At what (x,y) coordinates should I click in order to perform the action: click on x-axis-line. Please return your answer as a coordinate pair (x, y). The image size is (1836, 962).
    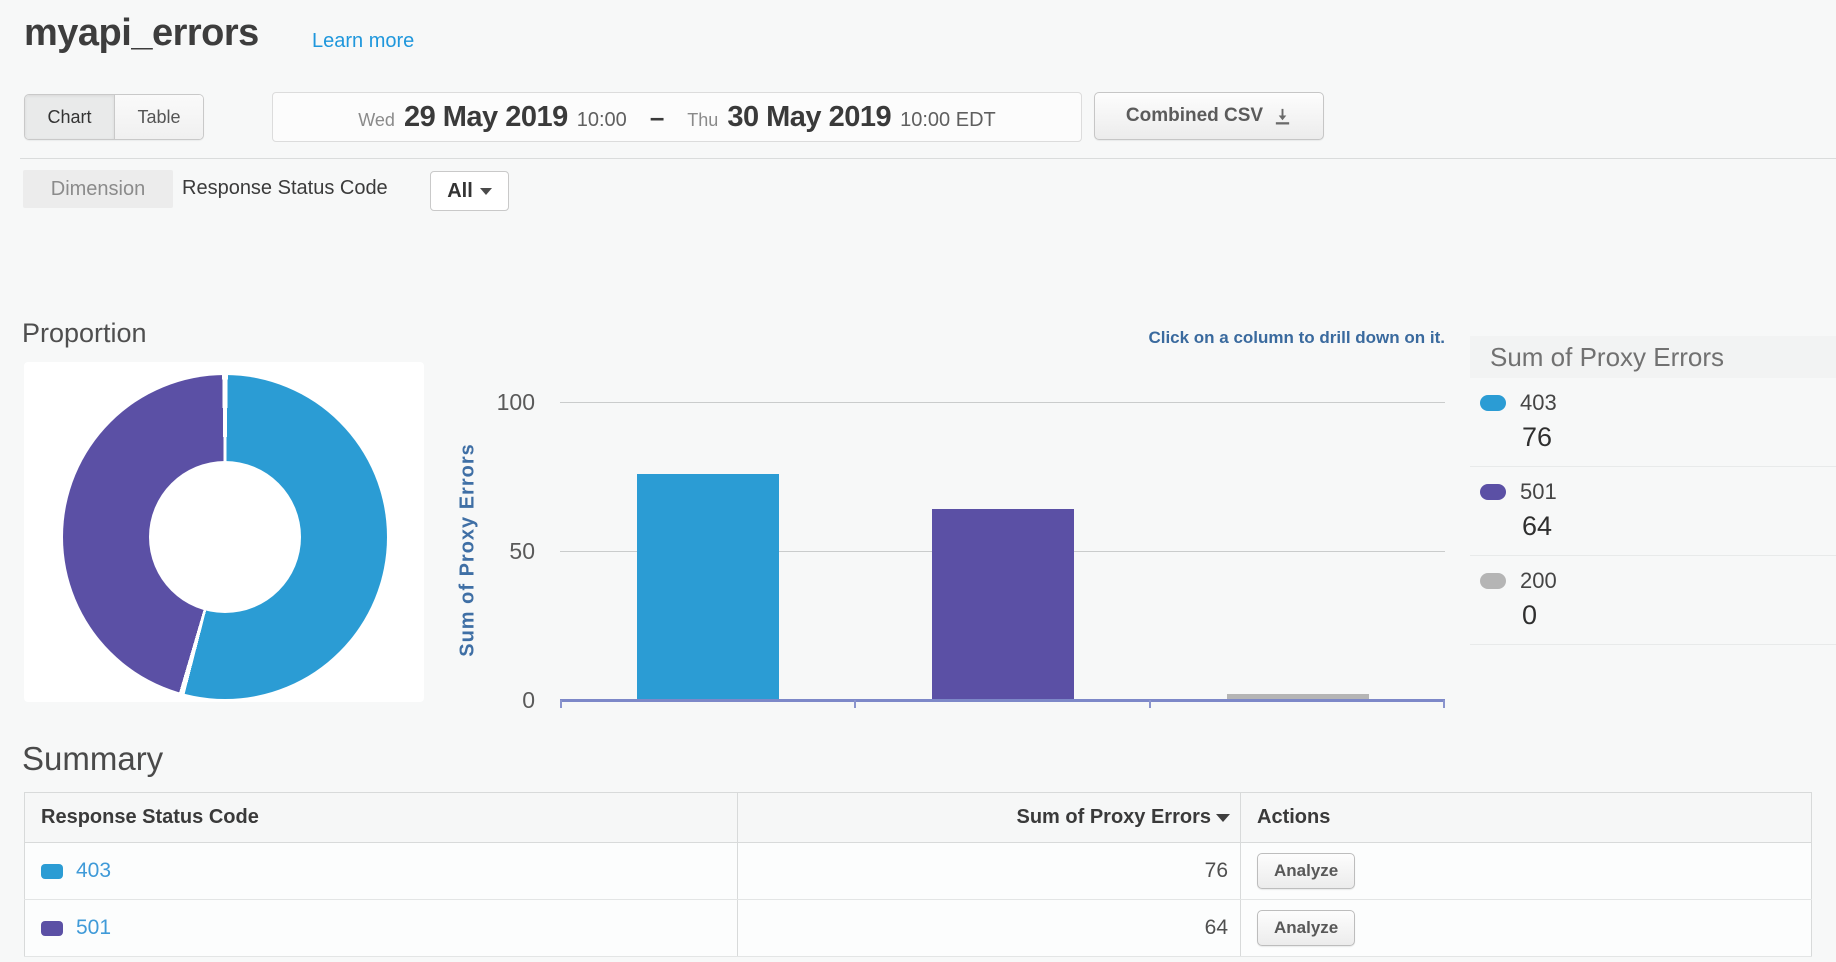
    Looking at the image, I should click on (1002, 700).